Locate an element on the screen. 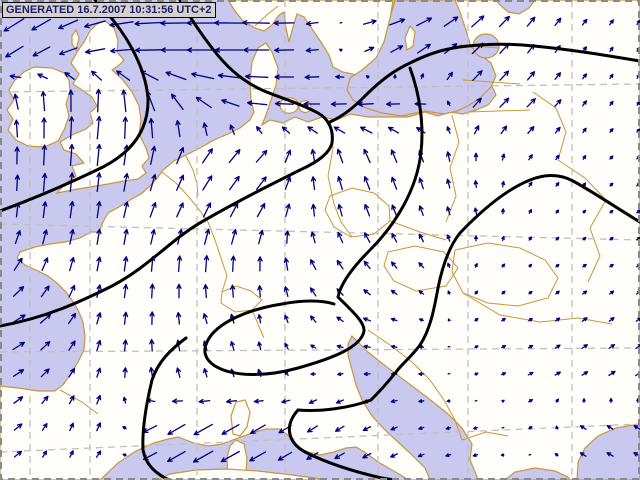 Image resolution: width=640 pixels, height=480 pixels. isoline-baltic-arc is located at coordinates (484, 83).